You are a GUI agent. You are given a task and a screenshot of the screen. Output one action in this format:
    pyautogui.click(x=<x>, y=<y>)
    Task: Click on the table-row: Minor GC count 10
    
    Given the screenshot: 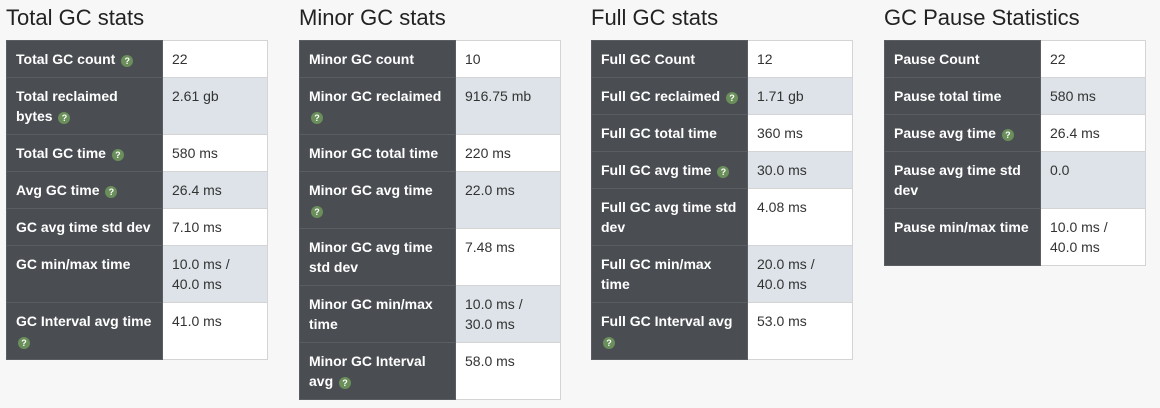 What is the action you would take?
    pyautogui.click(x=430, y=59)
    